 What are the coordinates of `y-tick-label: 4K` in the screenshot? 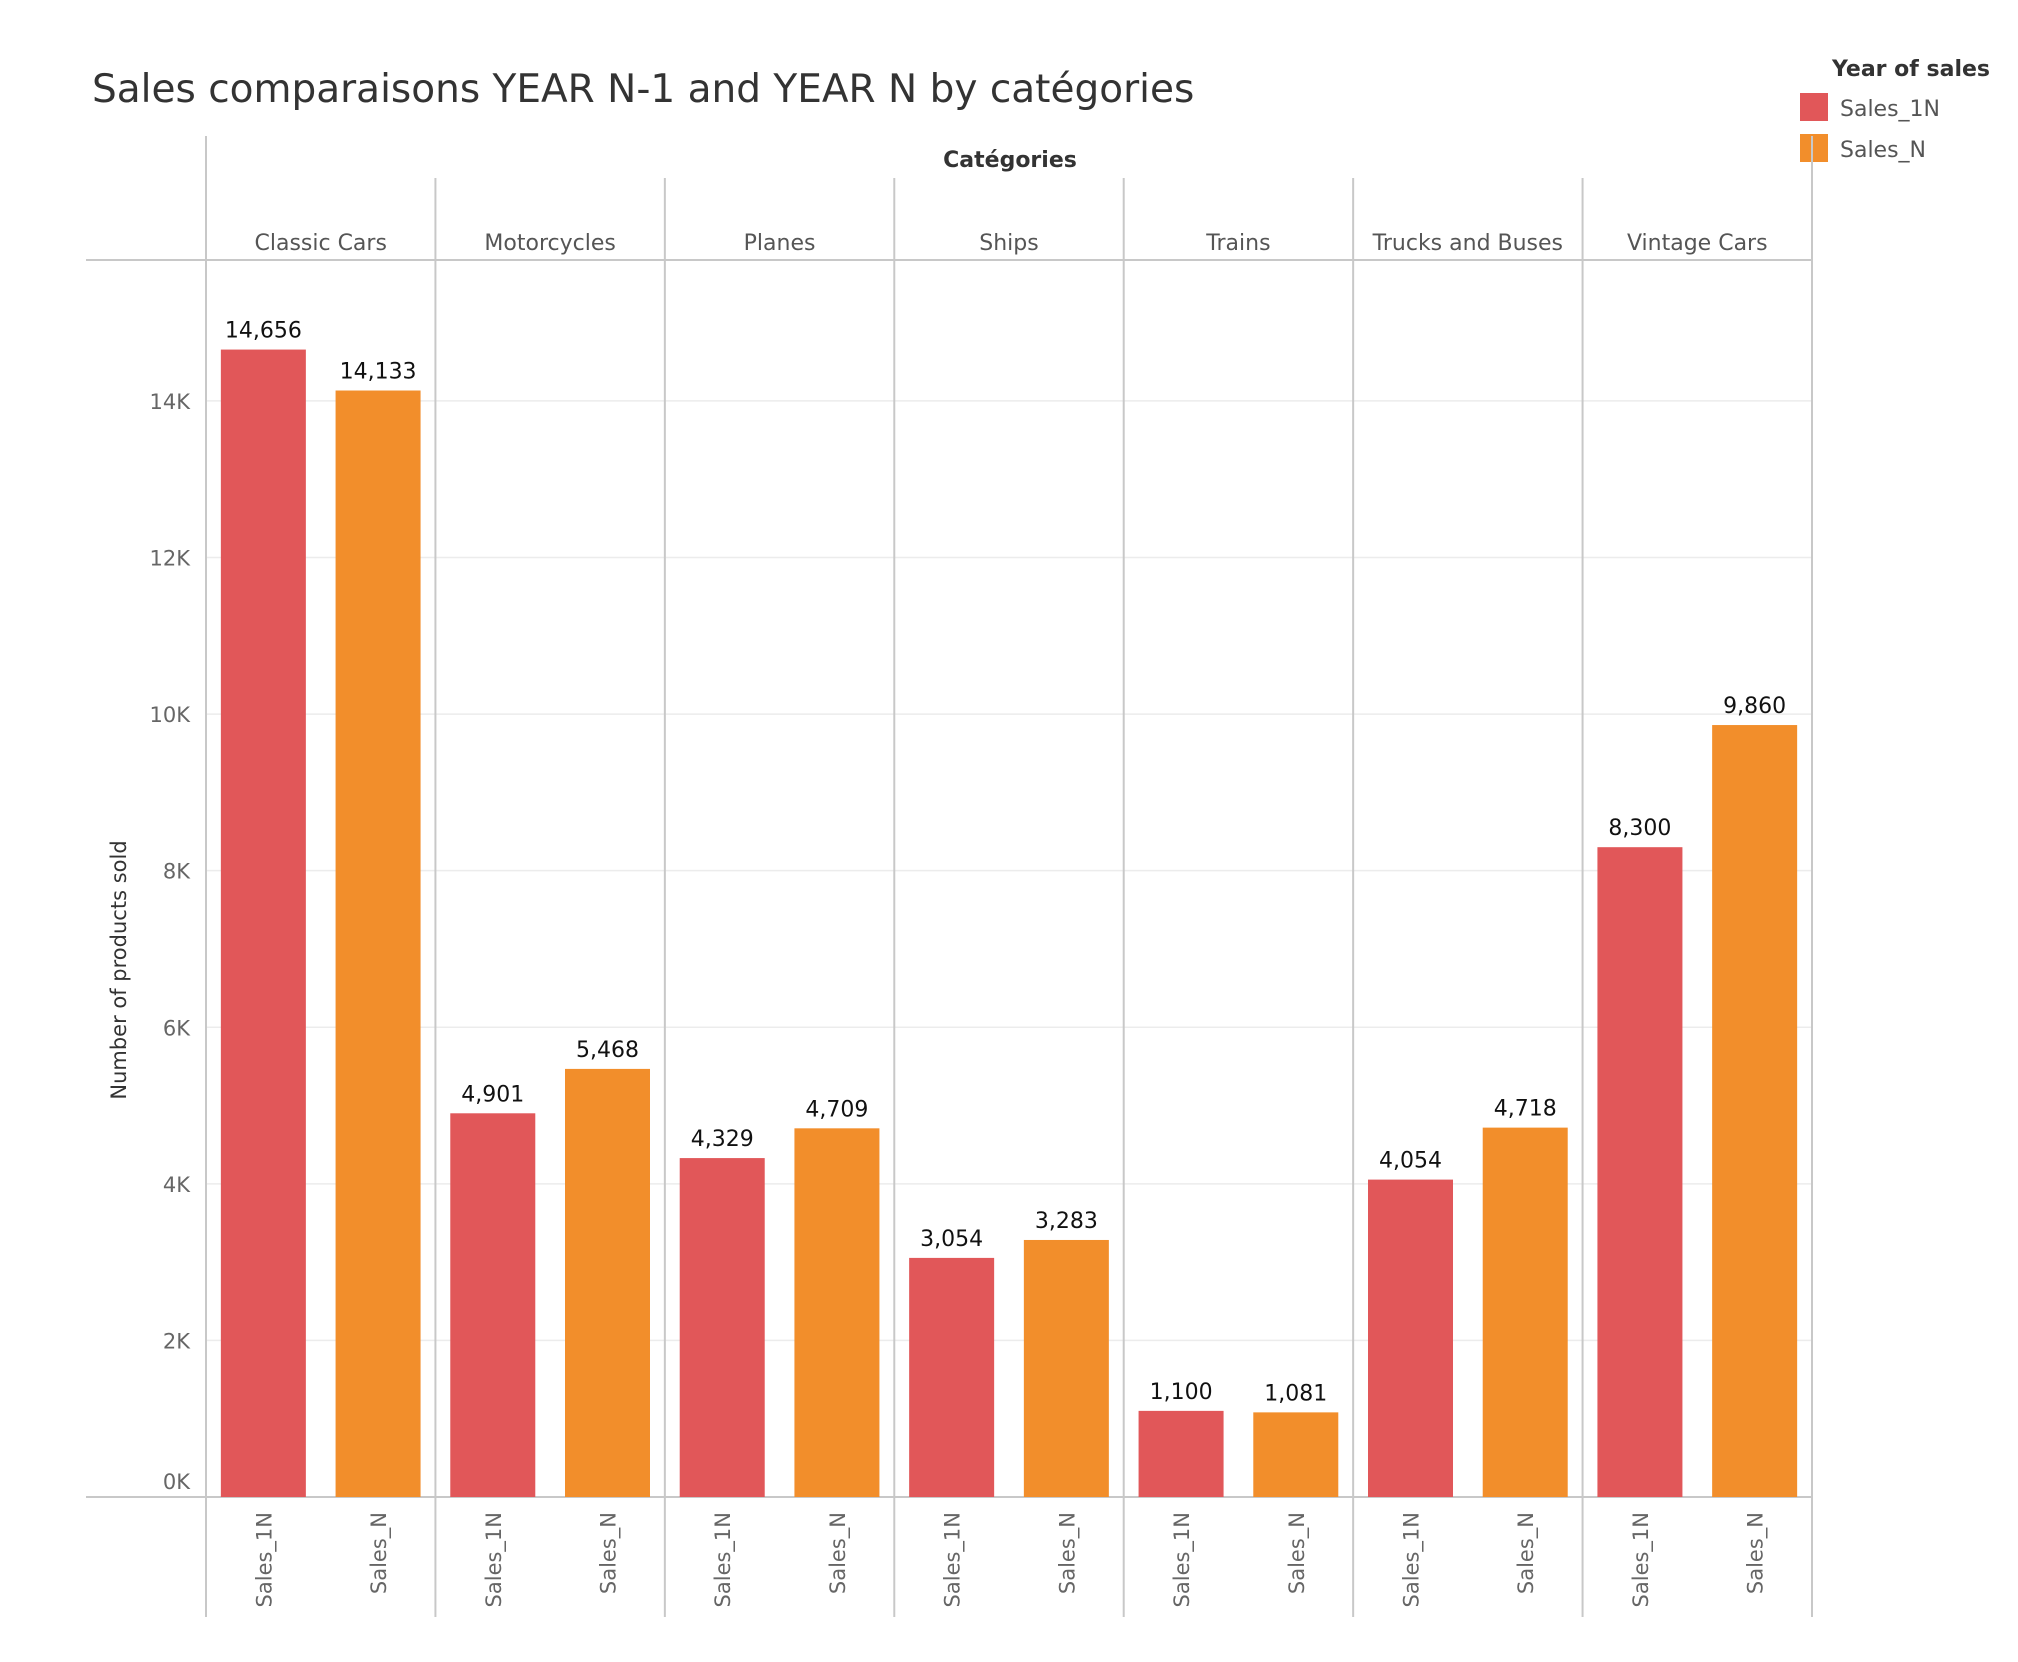 It's located at (177, 1185).